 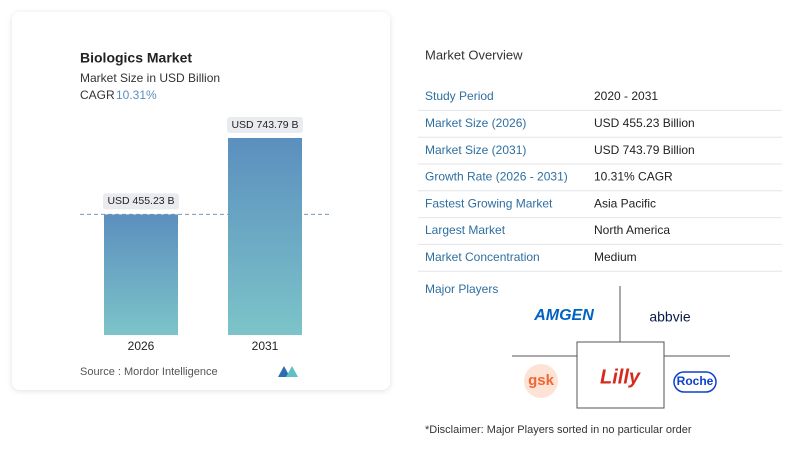 What do you see at coordinates (150, 78) in the screenshot?
I see `chart-subtitle: Market Size in USD Billion` at bounding box center [150, 78].